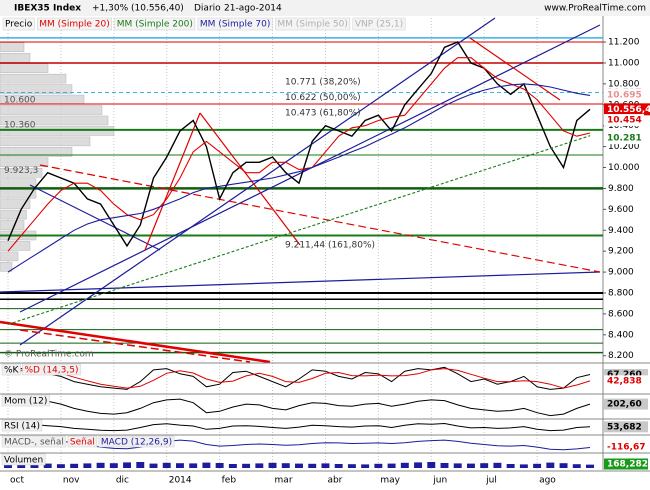 Image resolution: width=650 pixels, height=490 pixels. I want to click on y-tick-label: 10.800, so click(624, 84).